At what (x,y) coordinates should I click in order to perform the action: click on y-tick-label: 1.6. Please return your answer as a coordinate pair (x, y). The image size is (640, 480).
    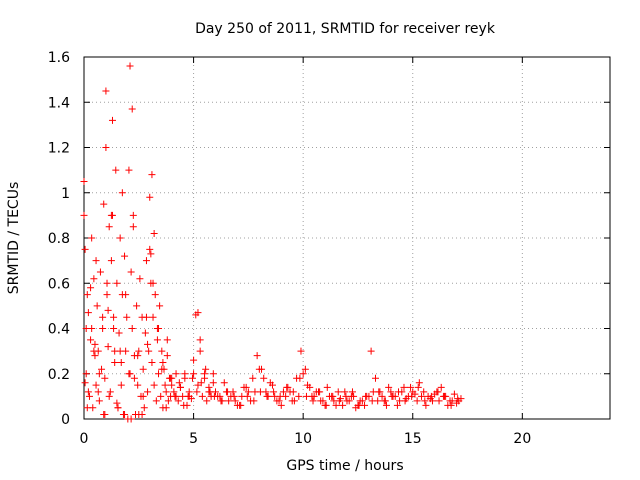
    Looking at the image, I should click on (59, 58).